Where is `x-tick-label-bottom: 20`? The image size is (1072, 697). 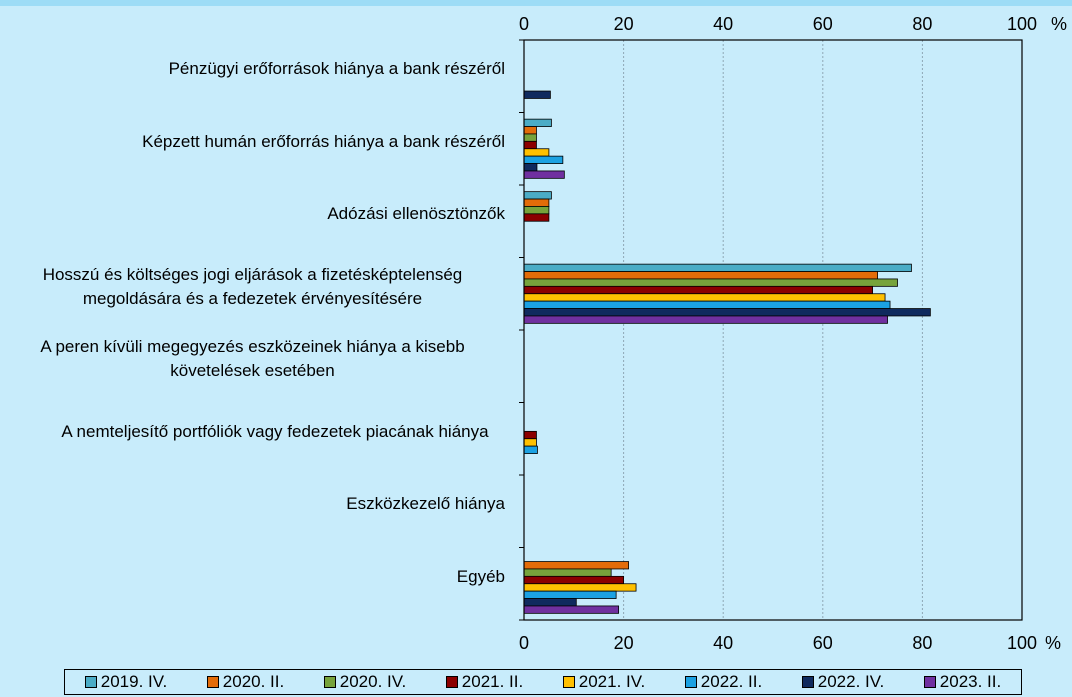 x-tick-label-bottom: 20 is located at coordinates (624, 643).